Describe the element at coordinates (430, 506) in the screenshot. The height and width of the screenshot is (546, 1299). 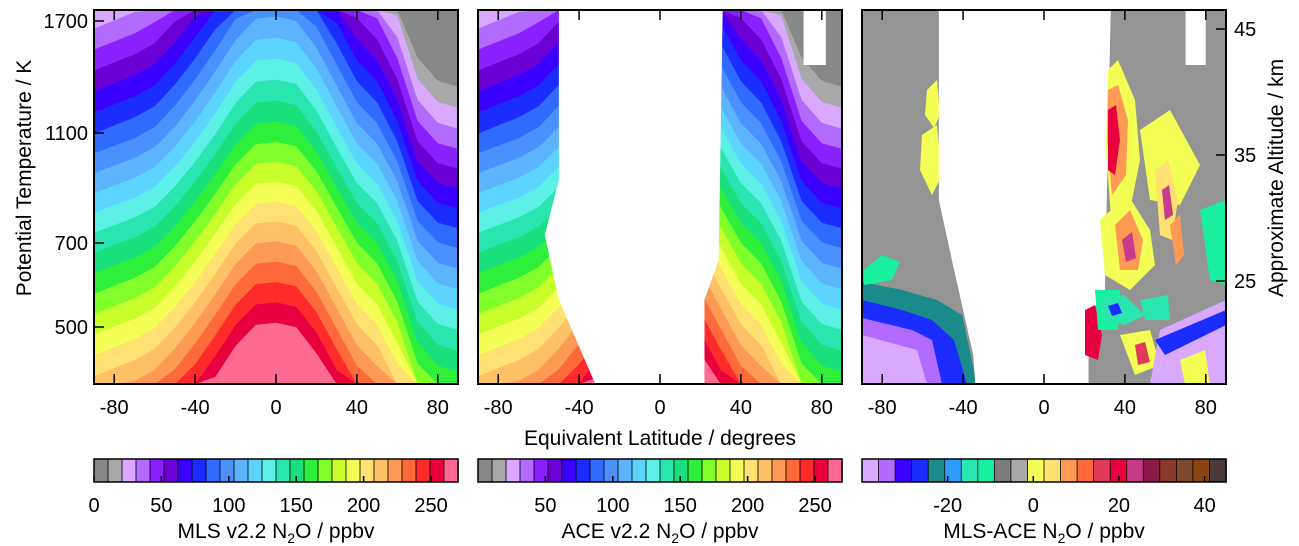
I see `colorbar-tick-label: 250` at that location.